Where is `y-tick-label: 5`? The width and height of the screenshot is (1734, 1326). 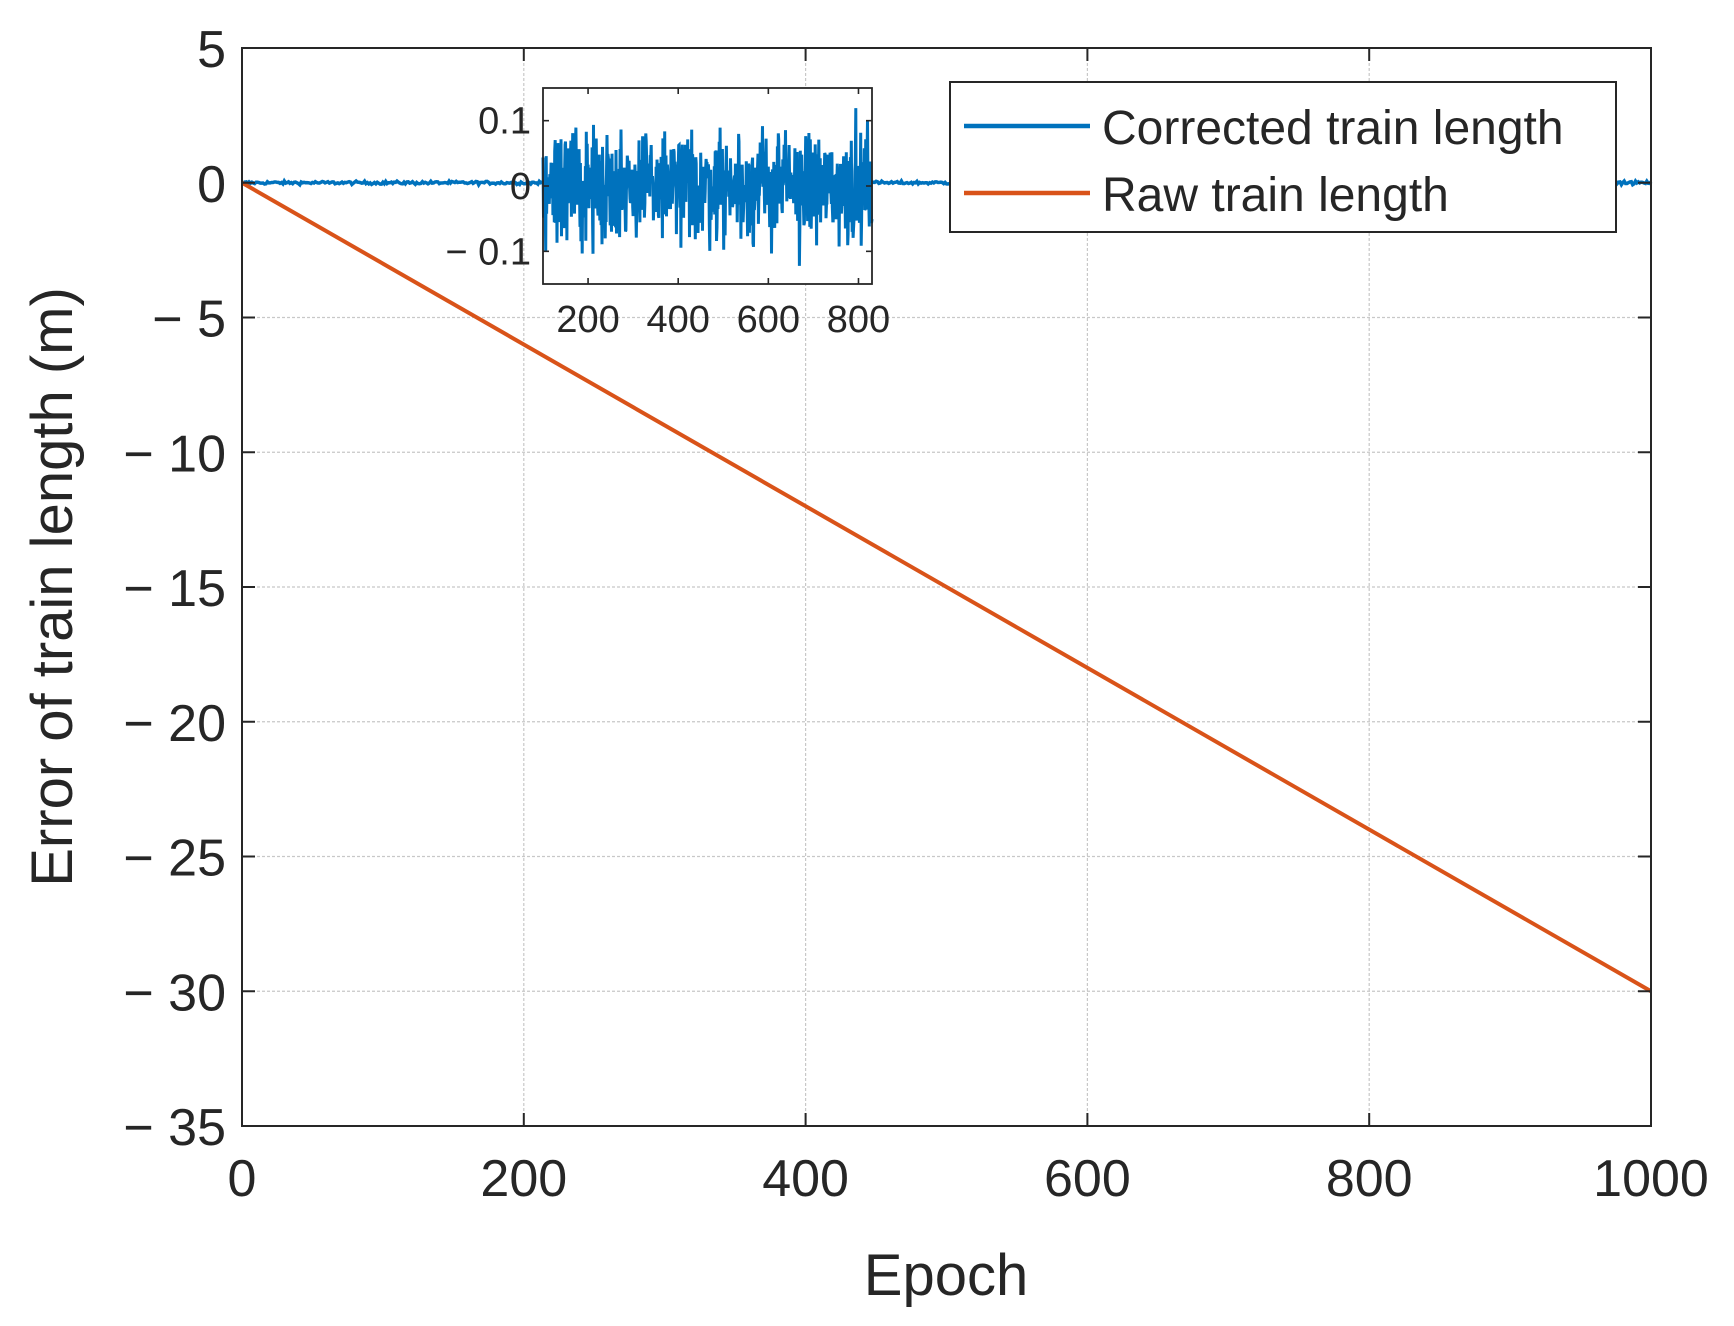
y-tick-label: 5 is located at coordinates (211, 50).